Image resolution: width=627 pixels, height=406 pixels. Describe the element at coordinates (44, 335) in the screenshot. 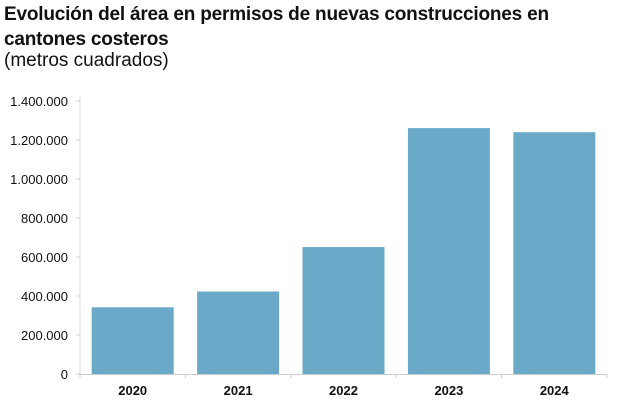

I see `y-tick-label: 200.000` at that location.